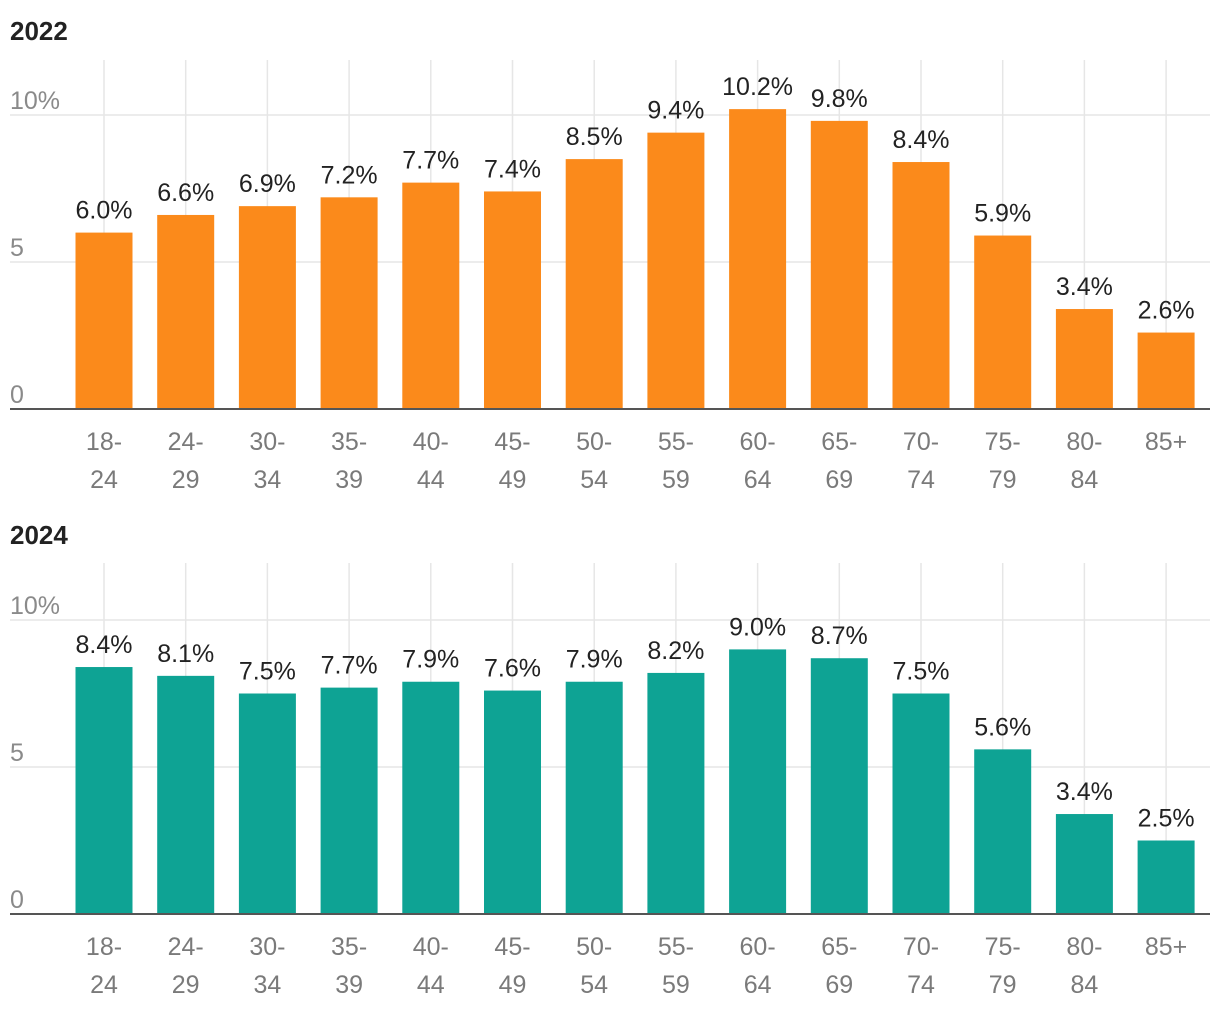 This screenshot has width=1220, height=1018. Describe the element at coordinates (39, 535) in the screenshot. I see `chart-title: 2024` at that location.